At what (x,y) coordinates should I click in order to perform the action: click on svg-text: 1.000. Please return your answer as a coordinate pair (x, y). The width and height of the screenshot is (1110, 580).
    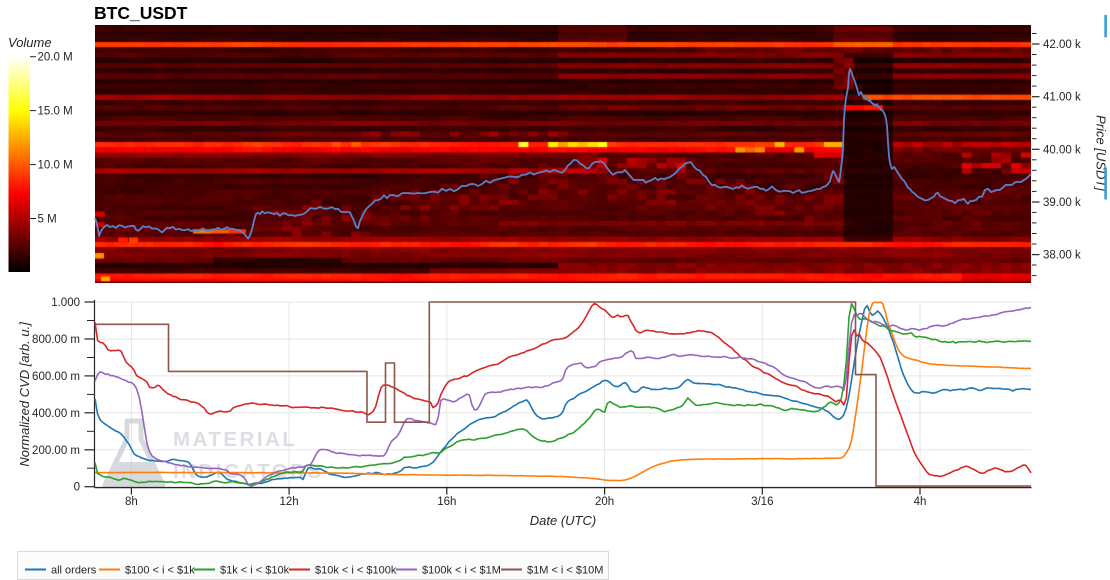
    Looking at the image, I should click on (65, 303).